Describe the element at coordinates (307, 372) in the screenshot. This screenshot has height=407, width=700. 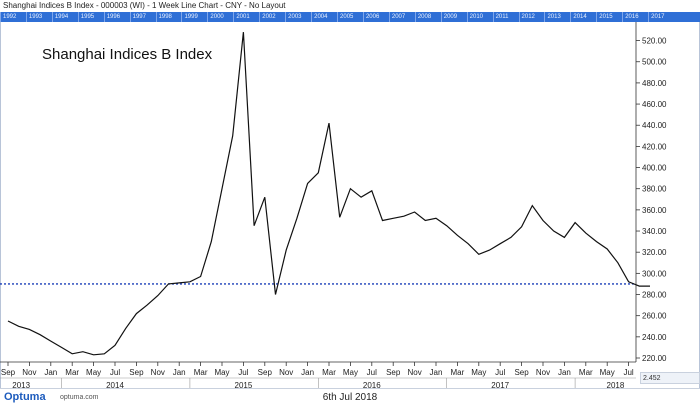
I see `x-tick-label-14: Jan` at that location.